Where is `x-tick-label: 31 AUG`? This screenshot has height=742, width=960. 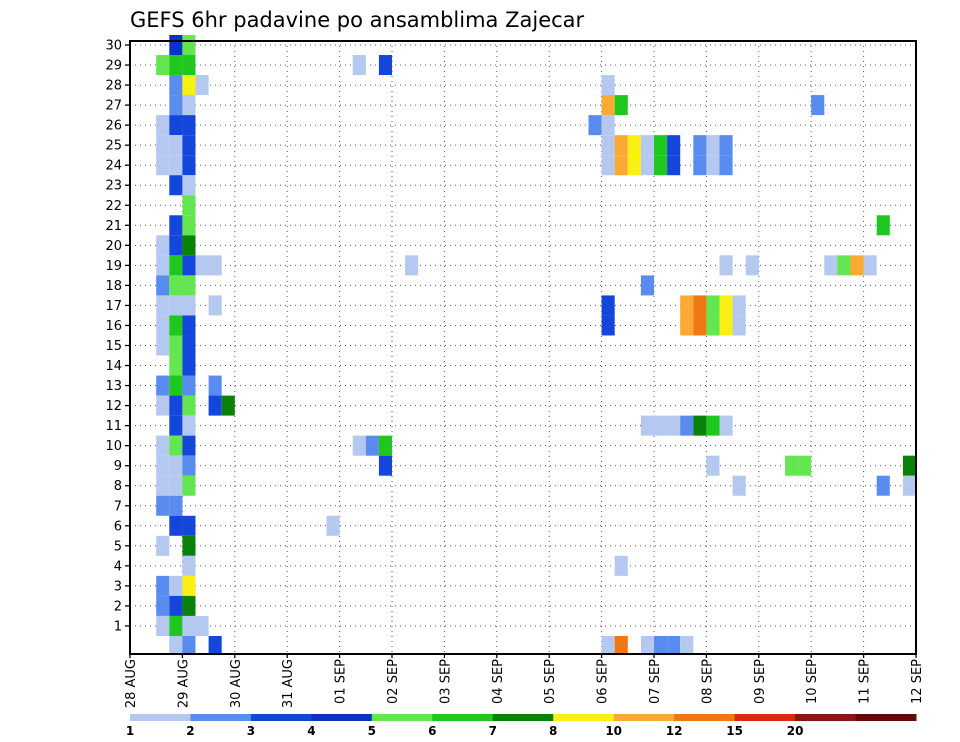 x-tick-label: 31 AUG is located at coordinates (288, 683).